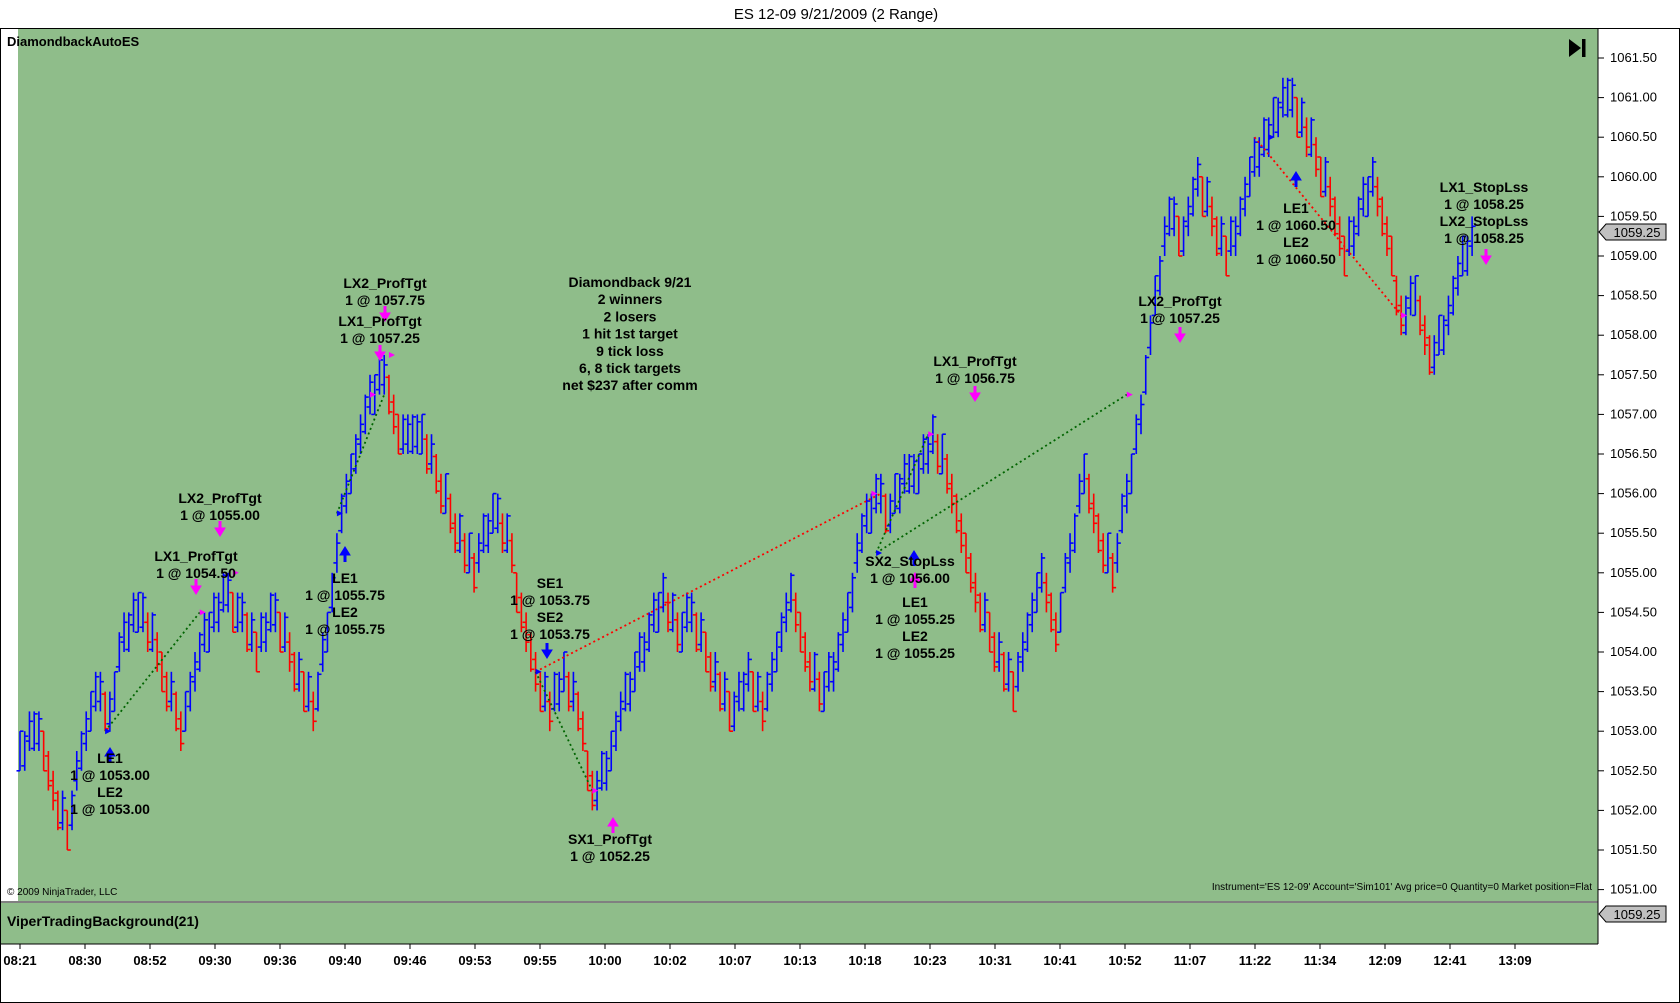 Image resolution: width=1680 pixels, height=1003 pixels. What do you see at coordinates (1633, 849) in the screenshot?
I see `y-tick-label: 1051.50` at bounding box center [1633, 849].